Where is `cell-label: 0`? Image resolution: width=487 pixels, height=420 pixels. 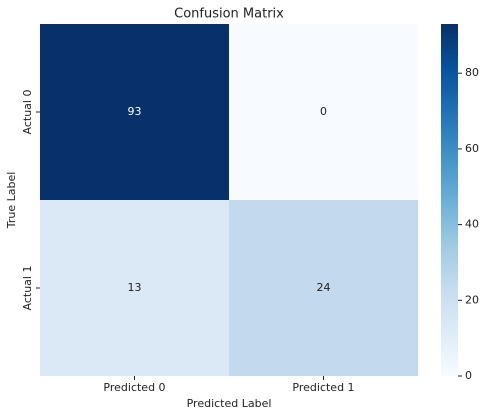
cell-label: 0 is located at coordinates (323, 111).